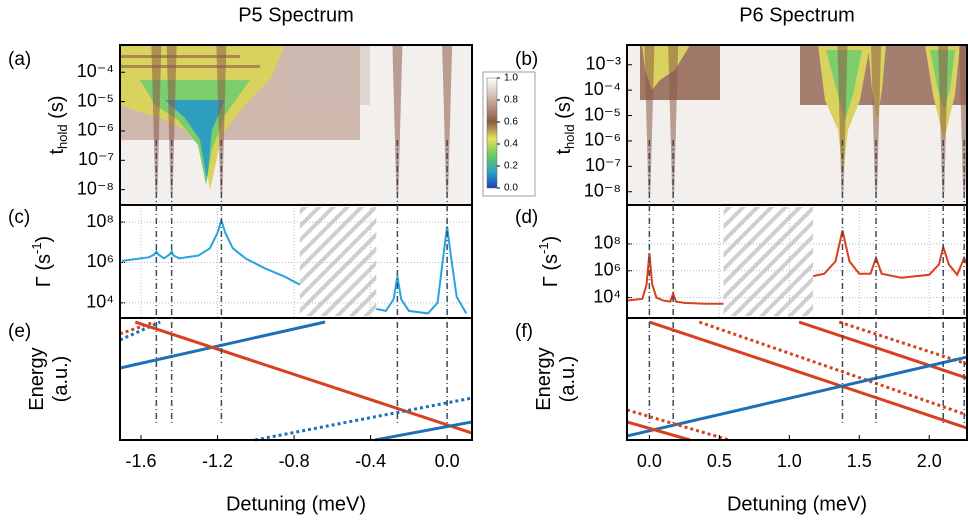 This screenshot has height=527, width=968. What do you see at coordinates (19, 59) in the screenshot?
I see `panel-label: (a)` at bounding box center [19, 59].